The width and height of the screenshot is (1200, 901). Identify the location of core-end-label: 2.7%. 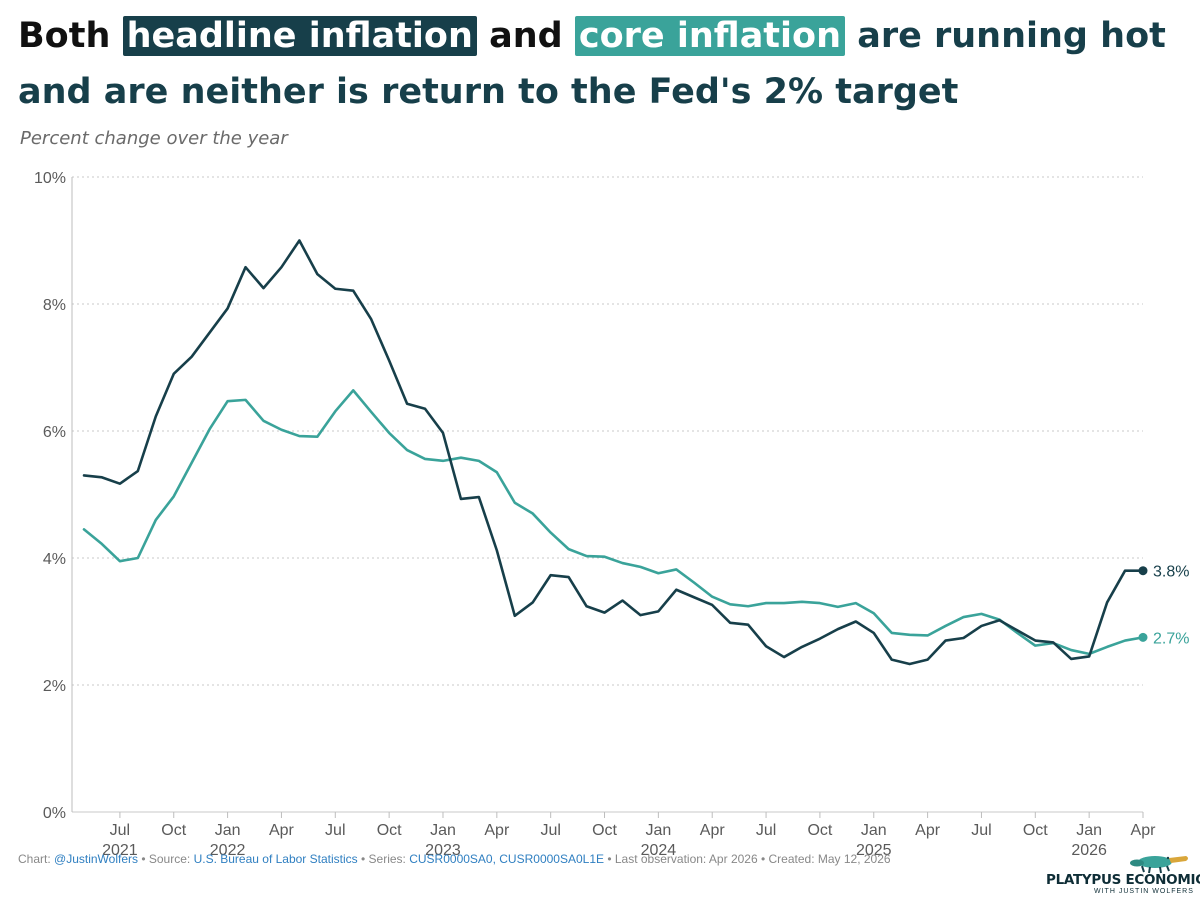
(1171, 638).